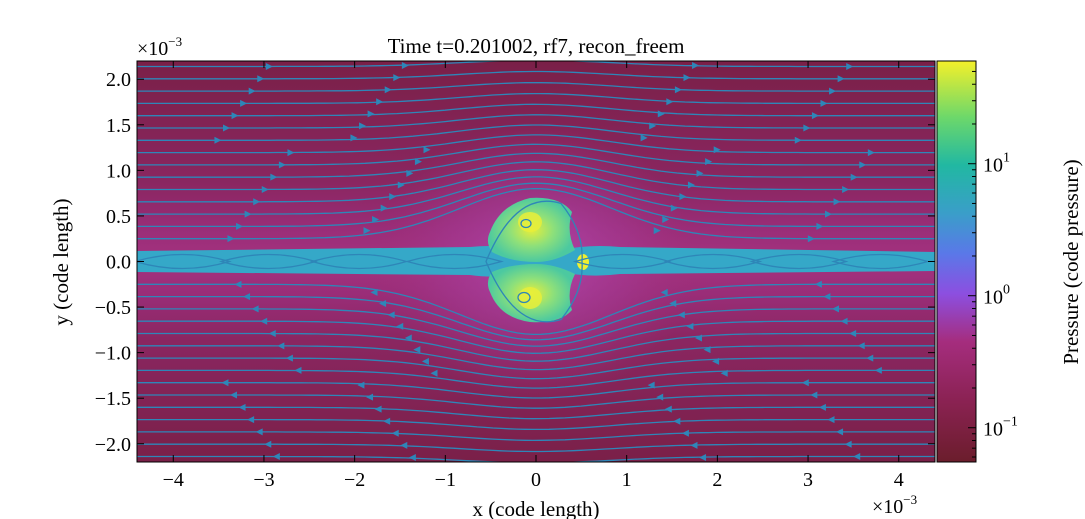 The height and width of the screenshot is (519, 1085). I want to click on x-axis-label: x (code length), so click(535, 508).